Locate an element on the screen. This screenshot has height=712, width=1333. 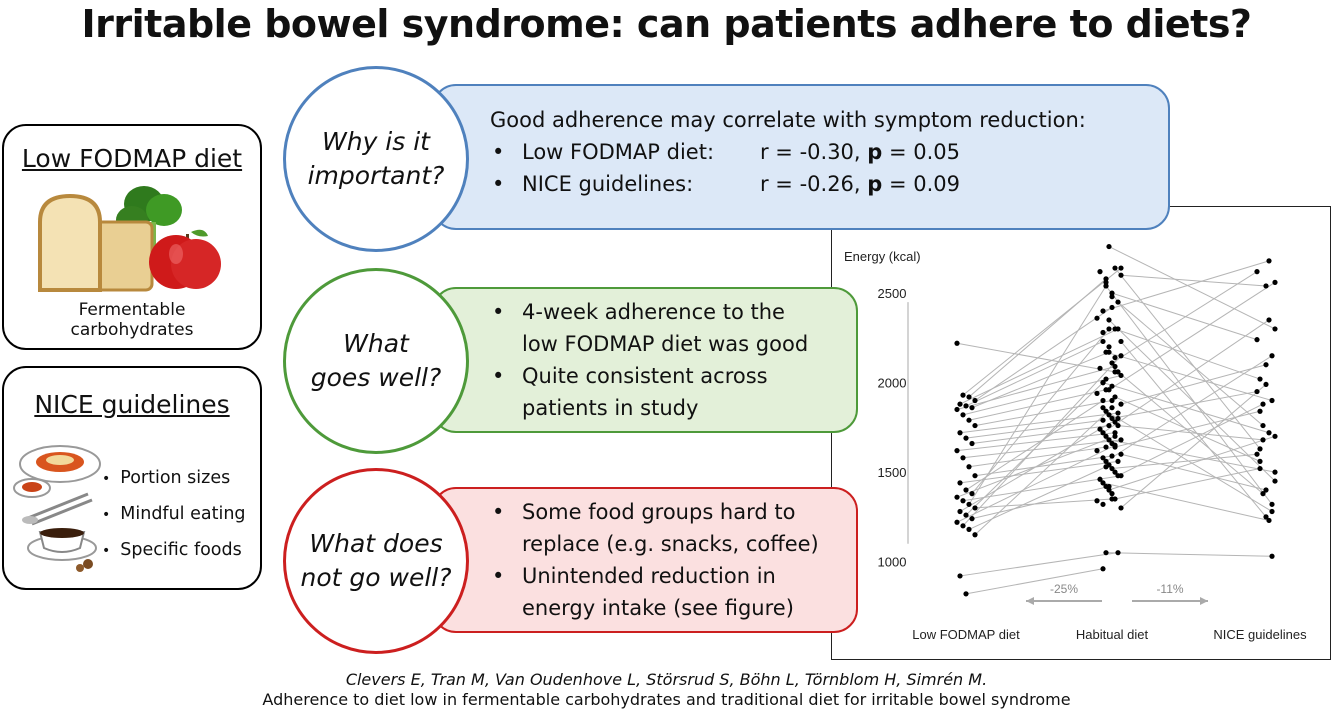
why-box is located at coordinates (801, 157).